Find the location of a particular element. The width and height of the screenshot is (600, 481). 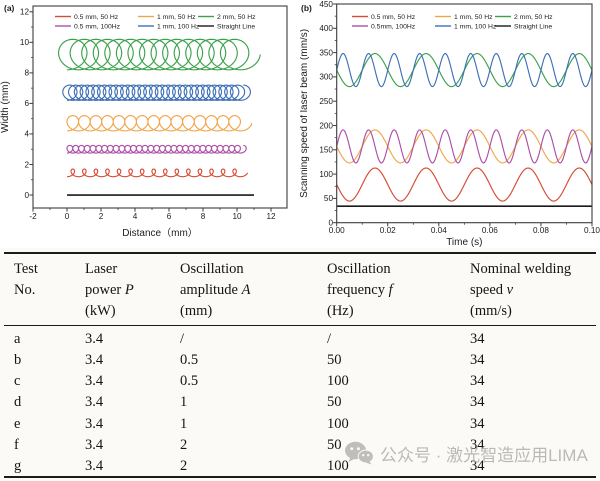

legend-label: 0.5mm, 100Hz is located at coordinates (393, 26).